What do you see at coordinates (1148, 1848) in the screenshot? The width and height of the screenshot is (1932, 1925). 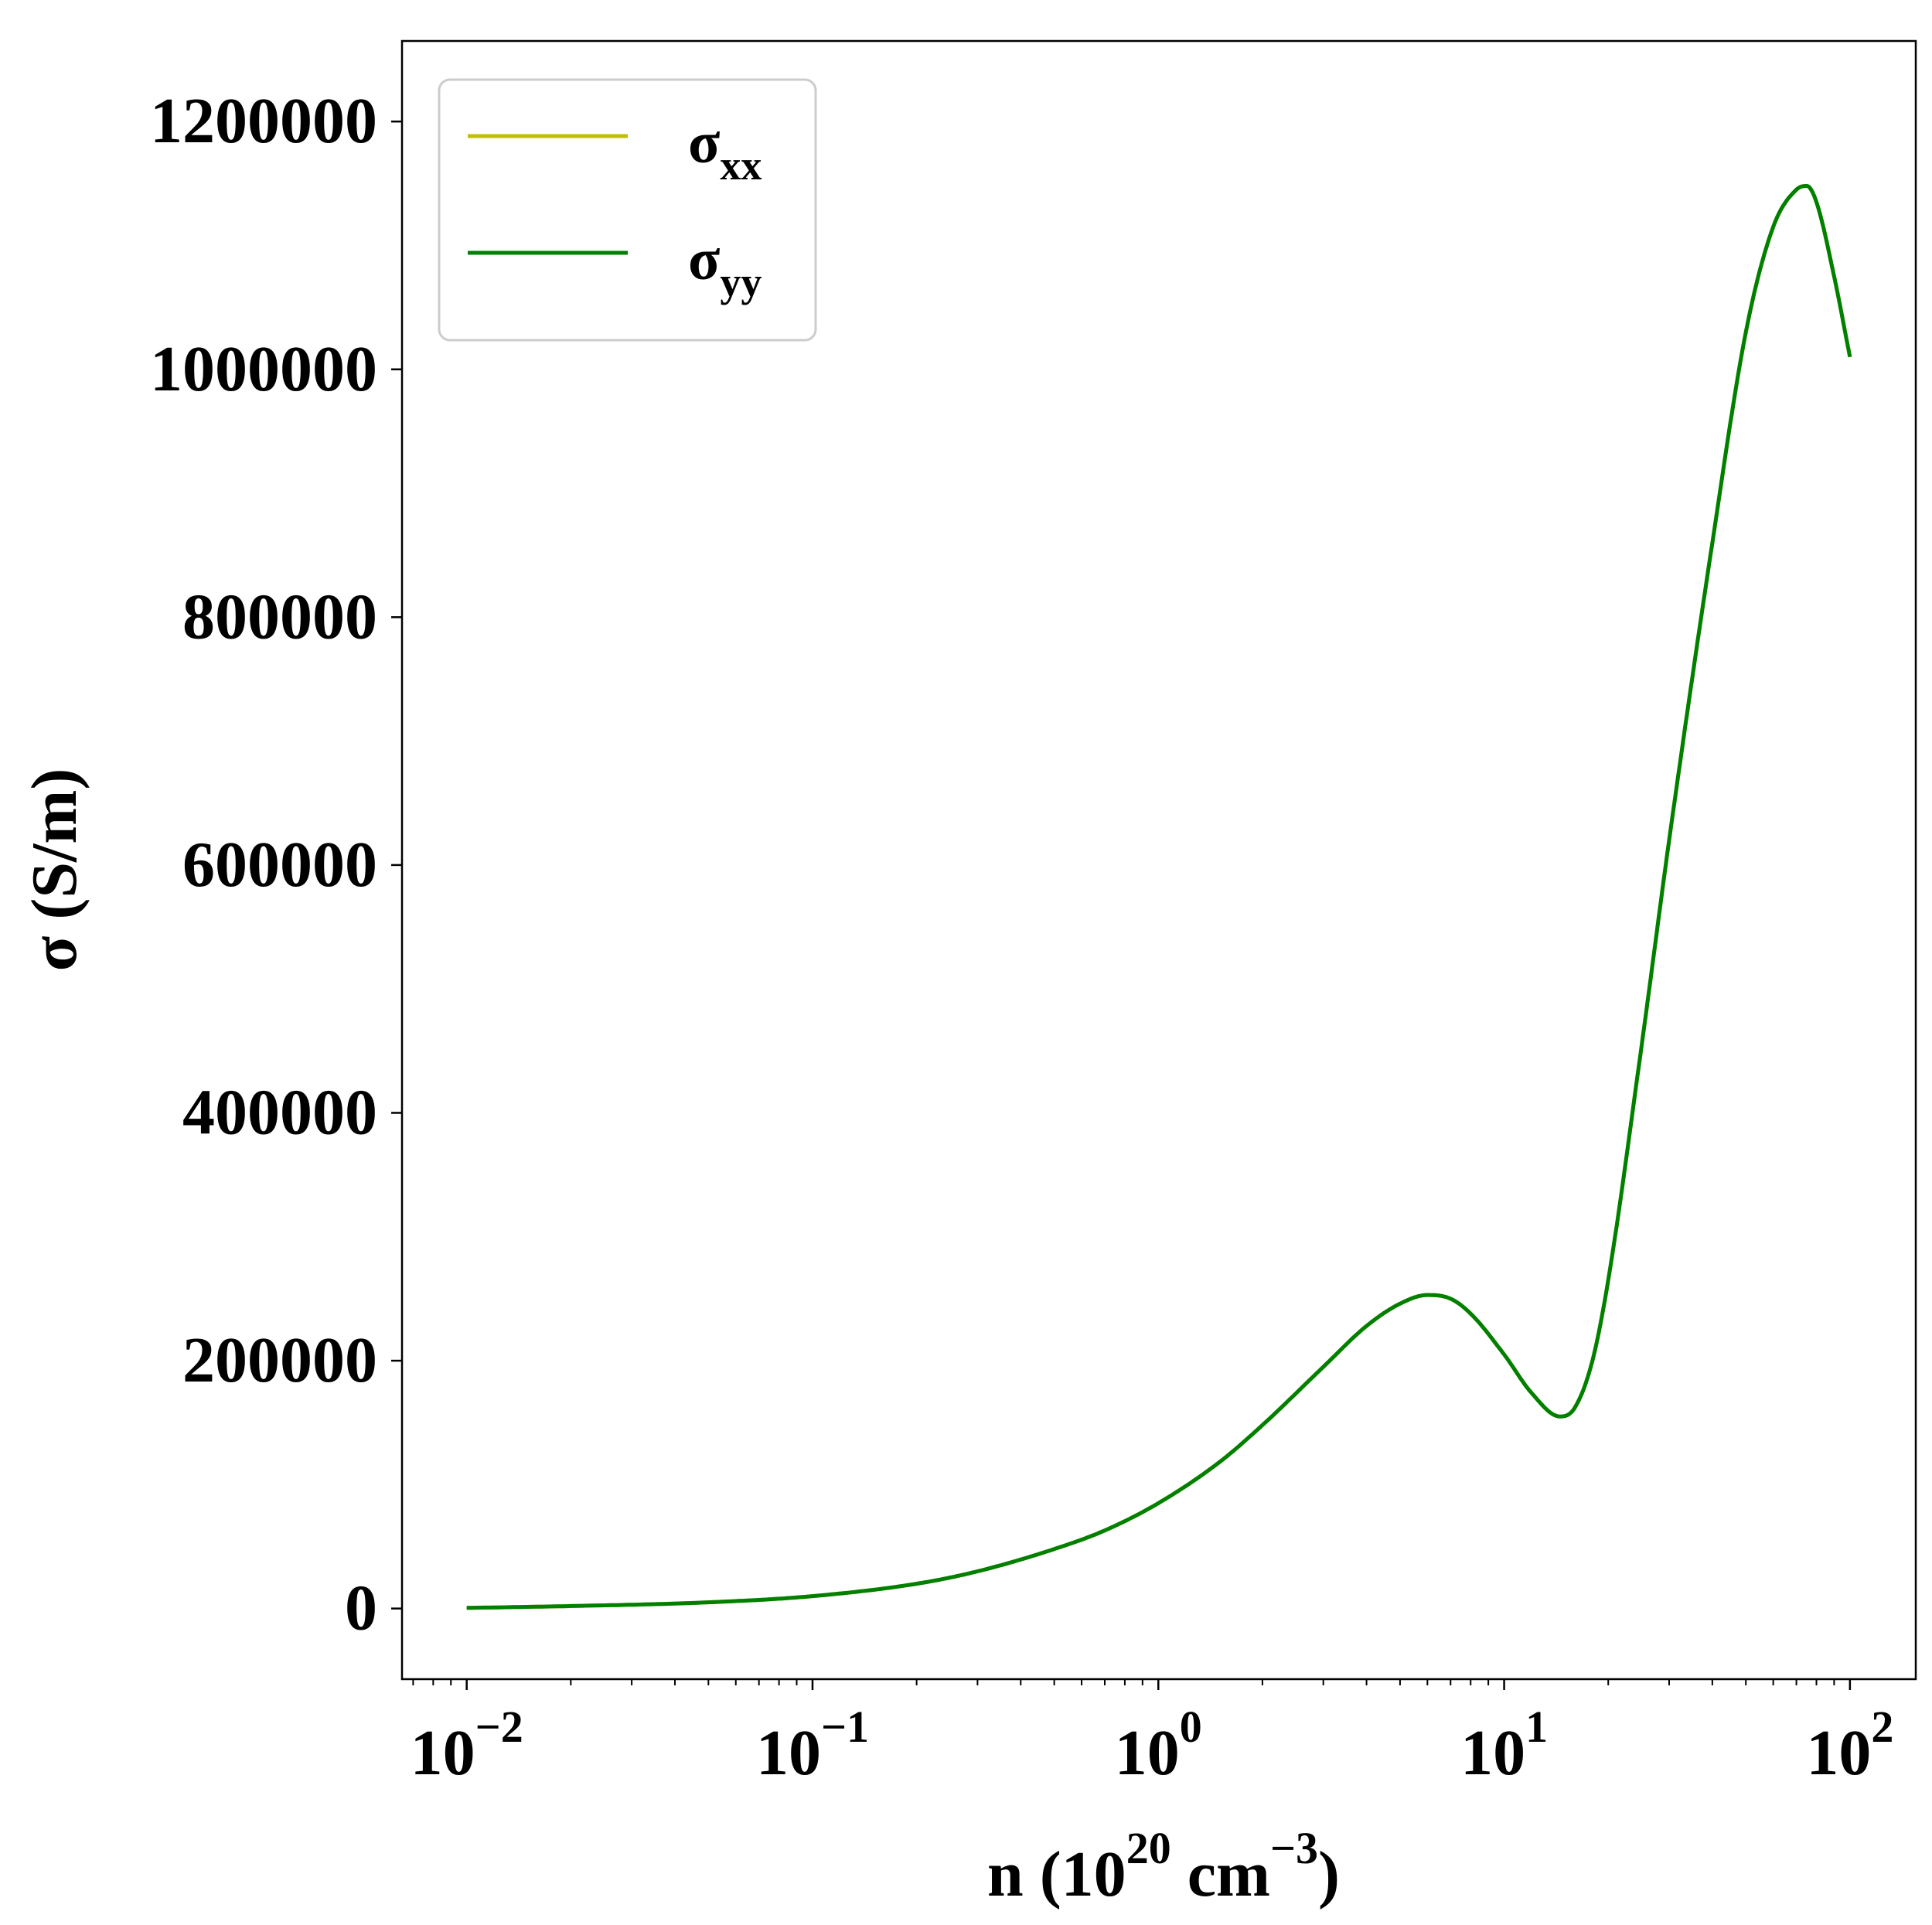 I see `x-axis-title-exp1: 20` at bounding box center [1148, 1848].